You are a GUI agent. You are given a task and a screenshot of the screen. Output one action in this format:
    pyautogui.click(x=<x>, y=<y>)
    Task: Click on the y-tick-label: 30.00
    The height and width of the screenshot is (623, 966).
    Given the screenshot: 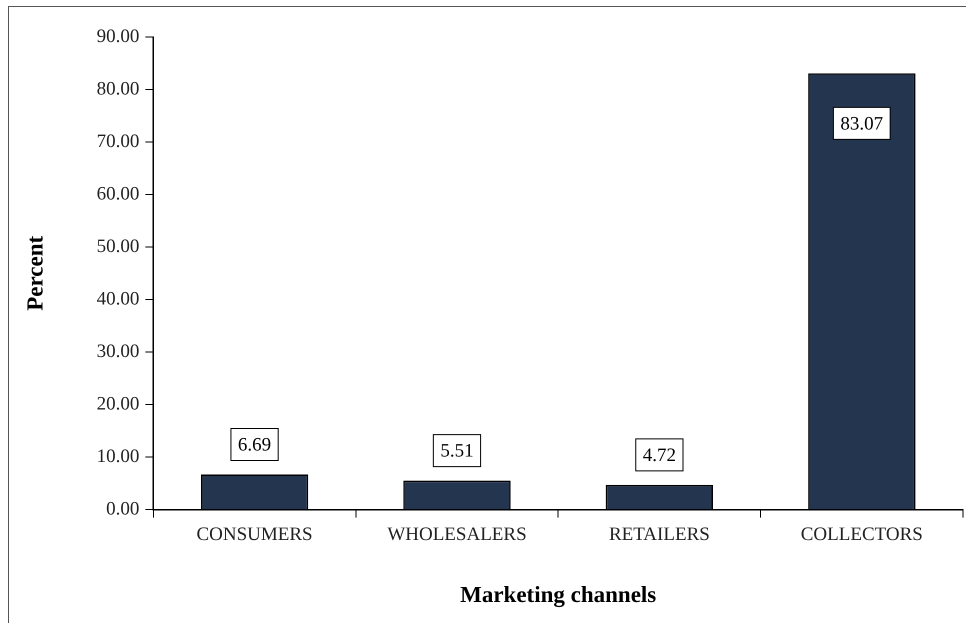 What is the action you would take?
    pyautogui.click(x=118, y=351)
    